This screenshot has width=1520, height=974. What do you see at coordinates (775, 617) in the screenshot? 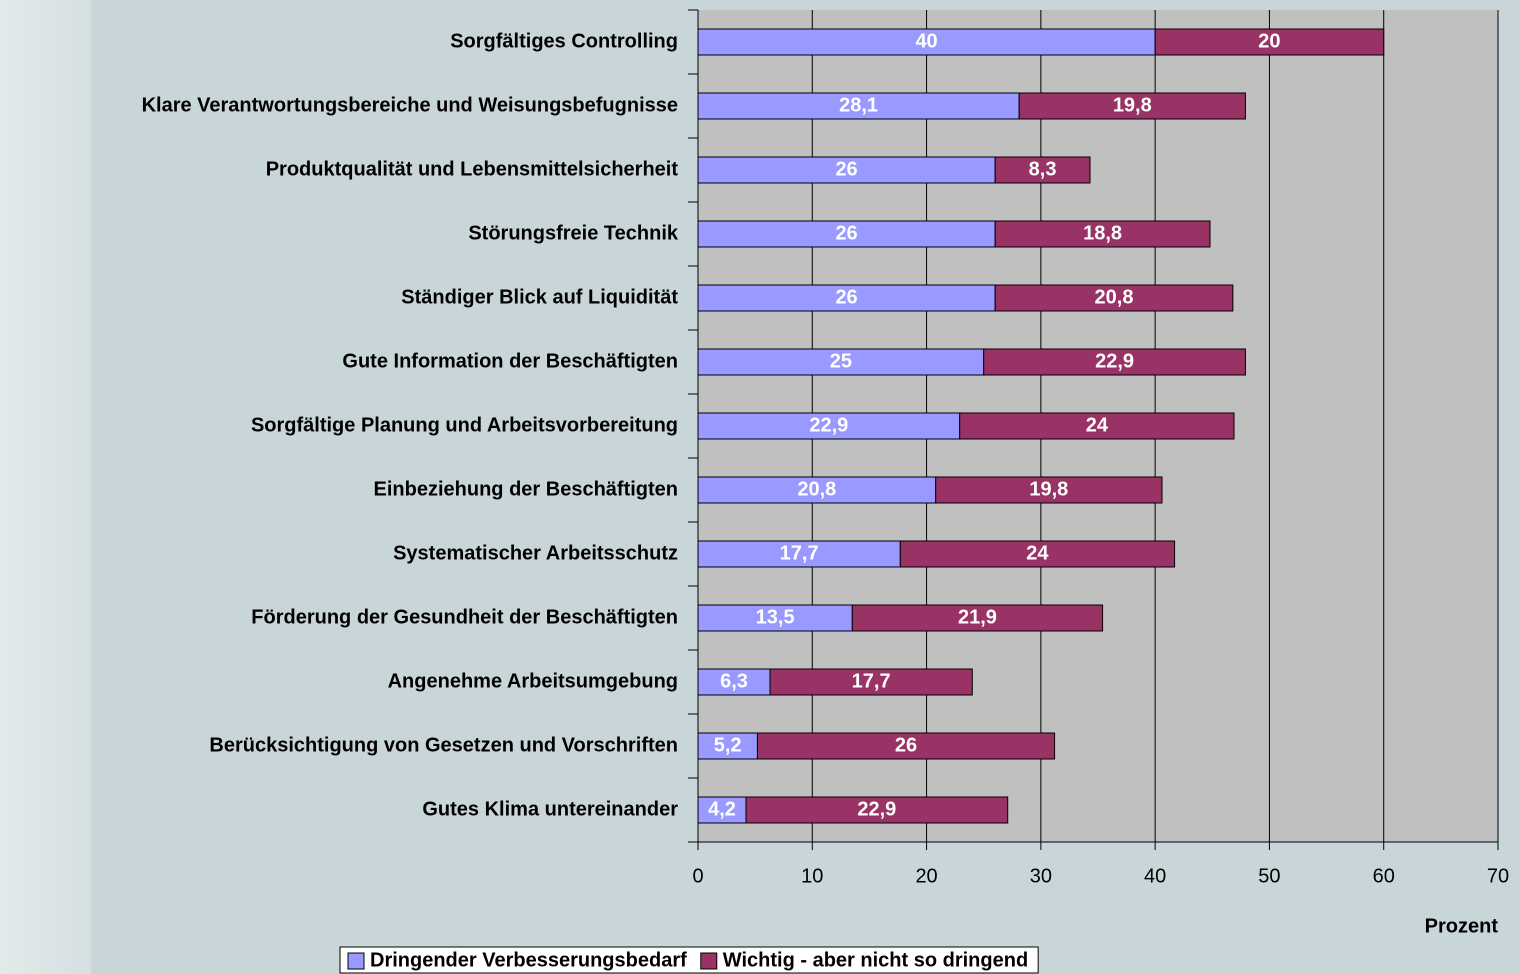
I see `data-label: 13,5` at bounding box center [775, 617].